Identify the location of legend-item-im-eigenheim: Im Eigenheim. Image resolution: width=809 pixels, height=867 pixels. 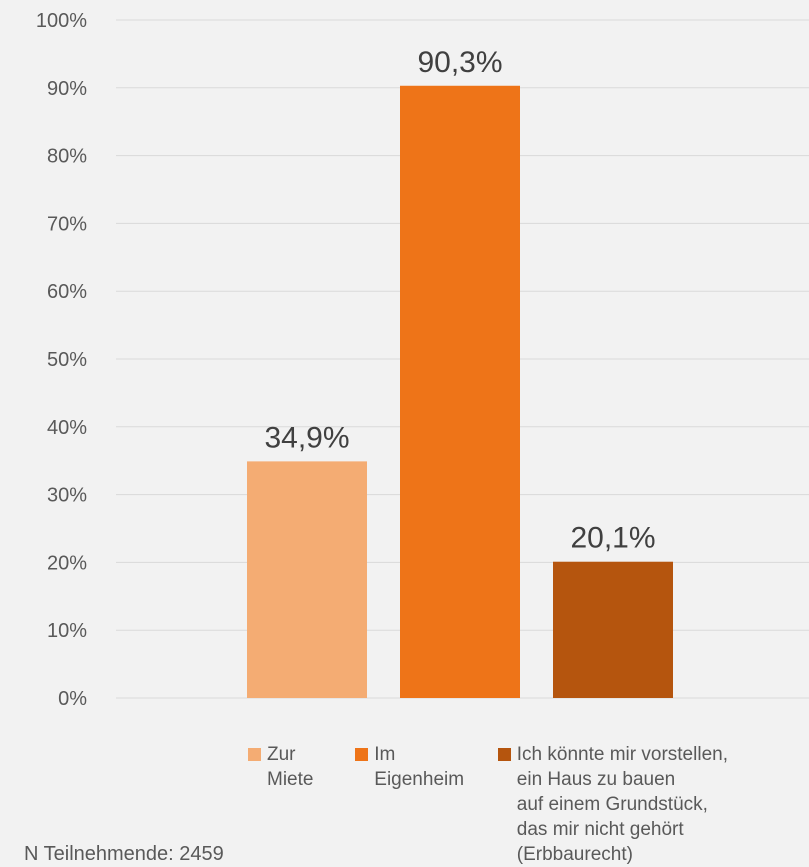
(421, 767).